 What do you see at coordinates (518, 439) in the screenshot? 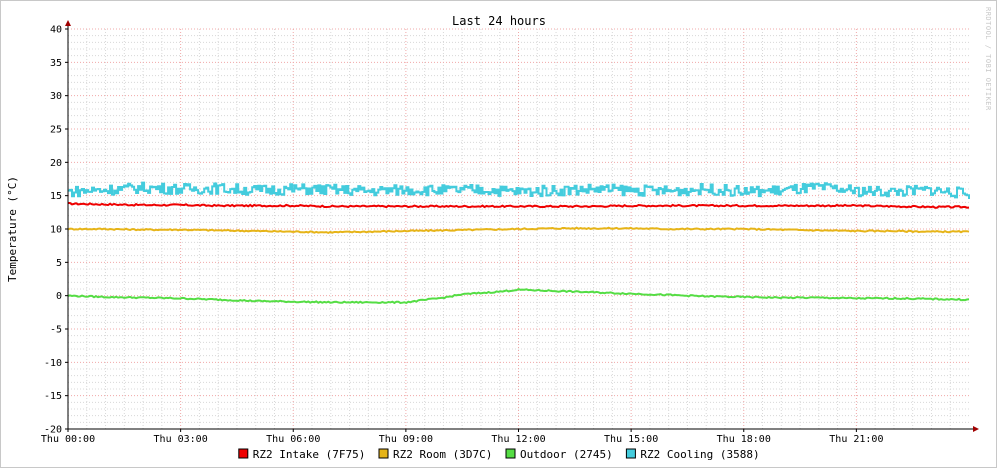
I see `x-tick-label: Thu 12:00` at bounding box center [518, 439].